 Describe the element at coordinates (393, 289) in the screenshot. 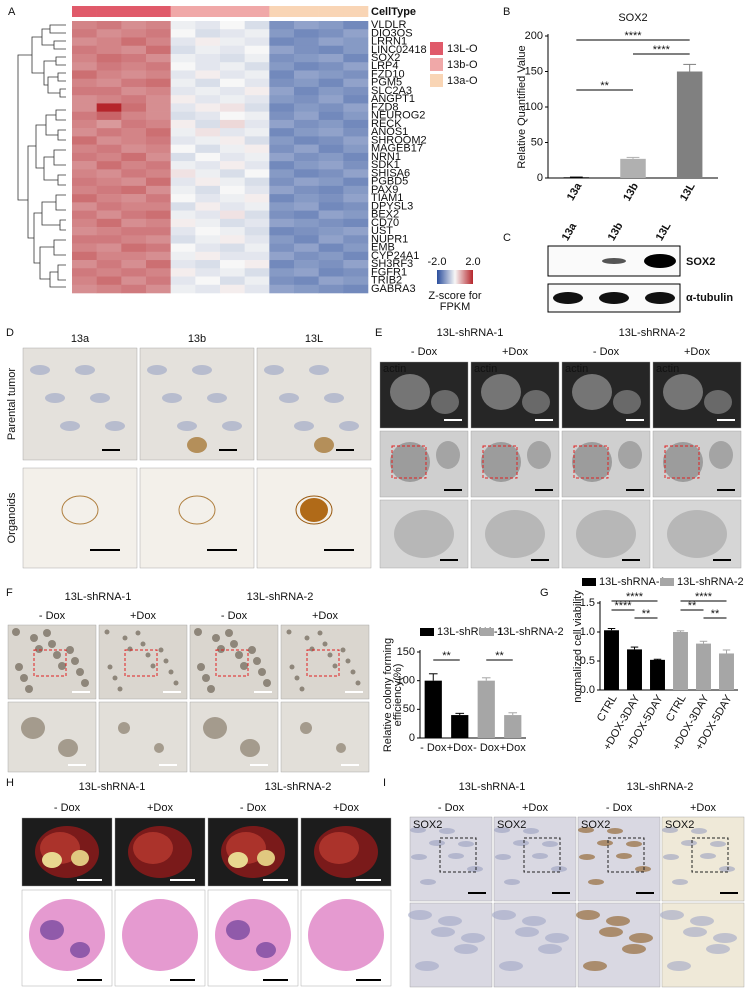

I see `row-label: GABRA3` at that location.